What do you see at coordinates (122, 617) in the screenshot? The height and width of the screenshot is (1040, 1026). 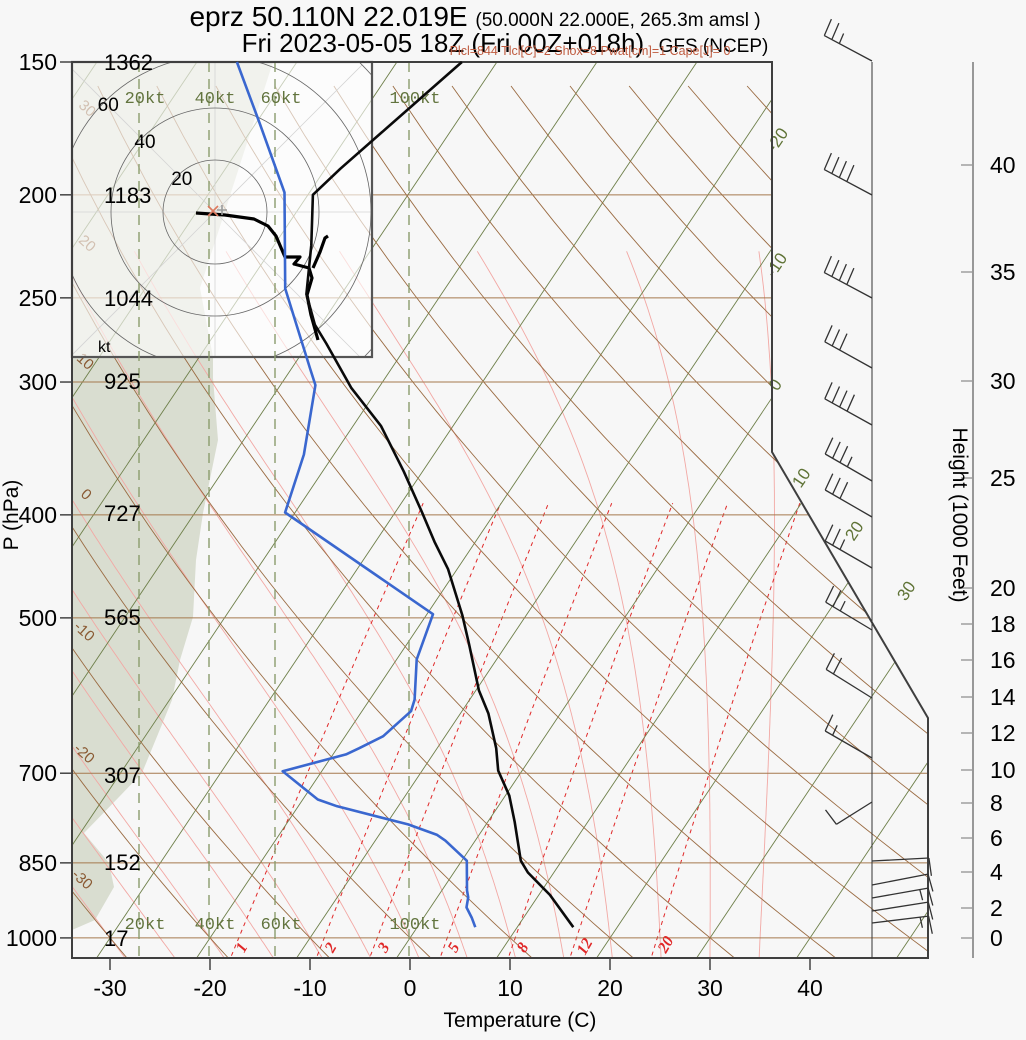 I see `geopotential-height-label: 565` at bounding box center [122, 617].